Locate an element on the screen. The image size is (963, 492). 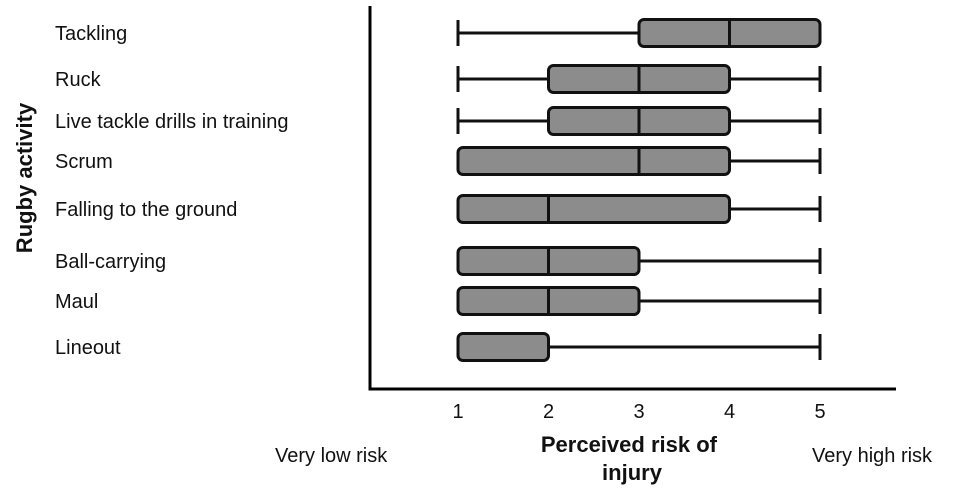
x-high-end-label: Very high risk is located at coordinates (872, 456).